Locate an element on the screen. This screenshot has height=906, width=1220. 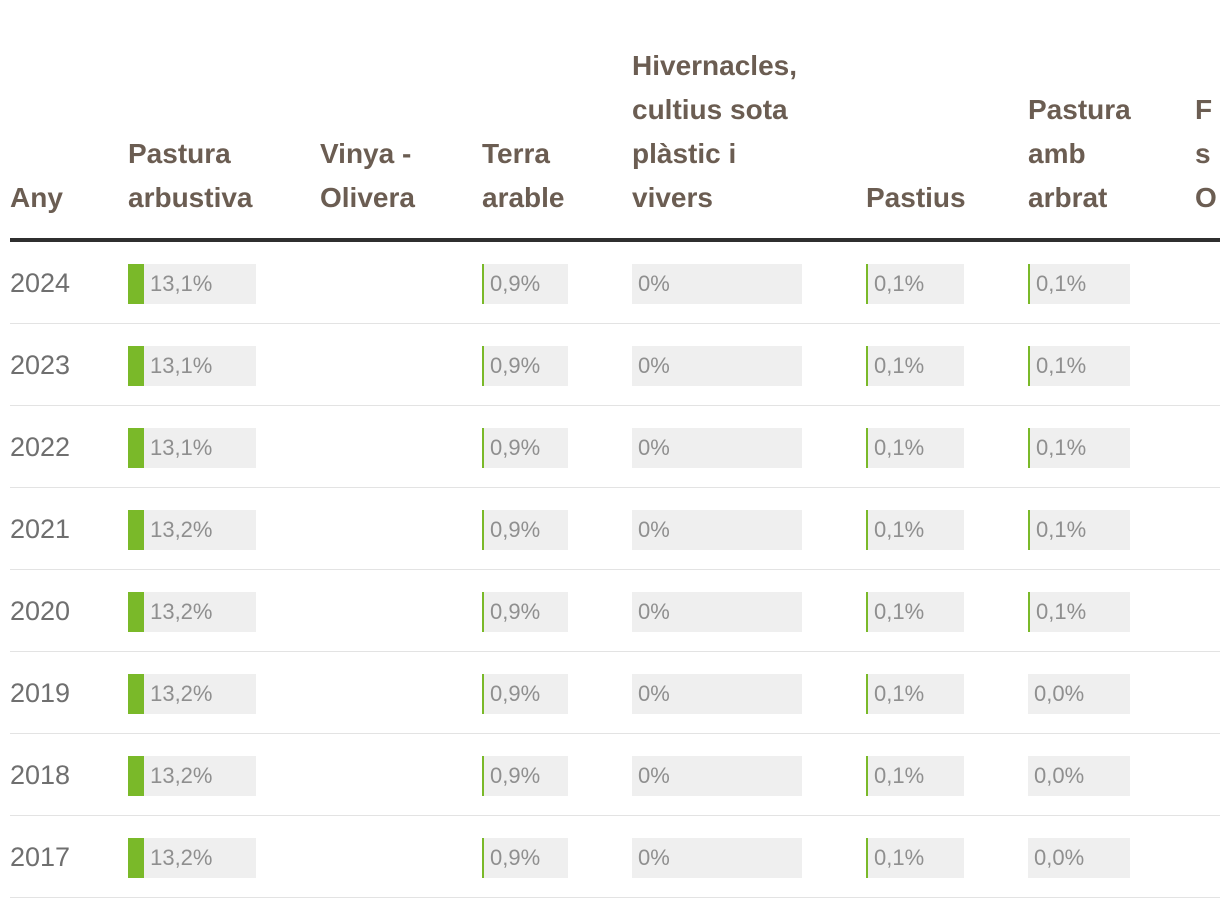
column-header-any: Any is located at coordinates (36, 198).